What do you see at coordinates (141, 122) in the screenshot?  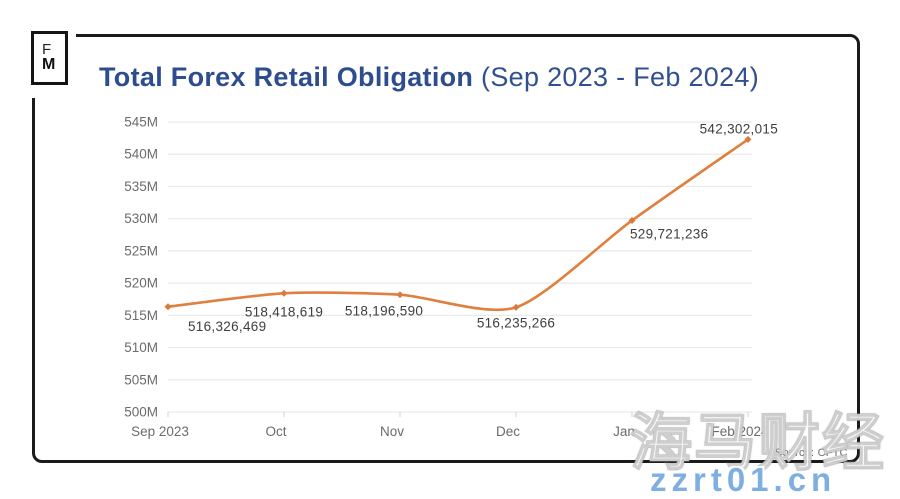 I see `y-axis-tick-label: 545M` at bounding box center [141, 122].